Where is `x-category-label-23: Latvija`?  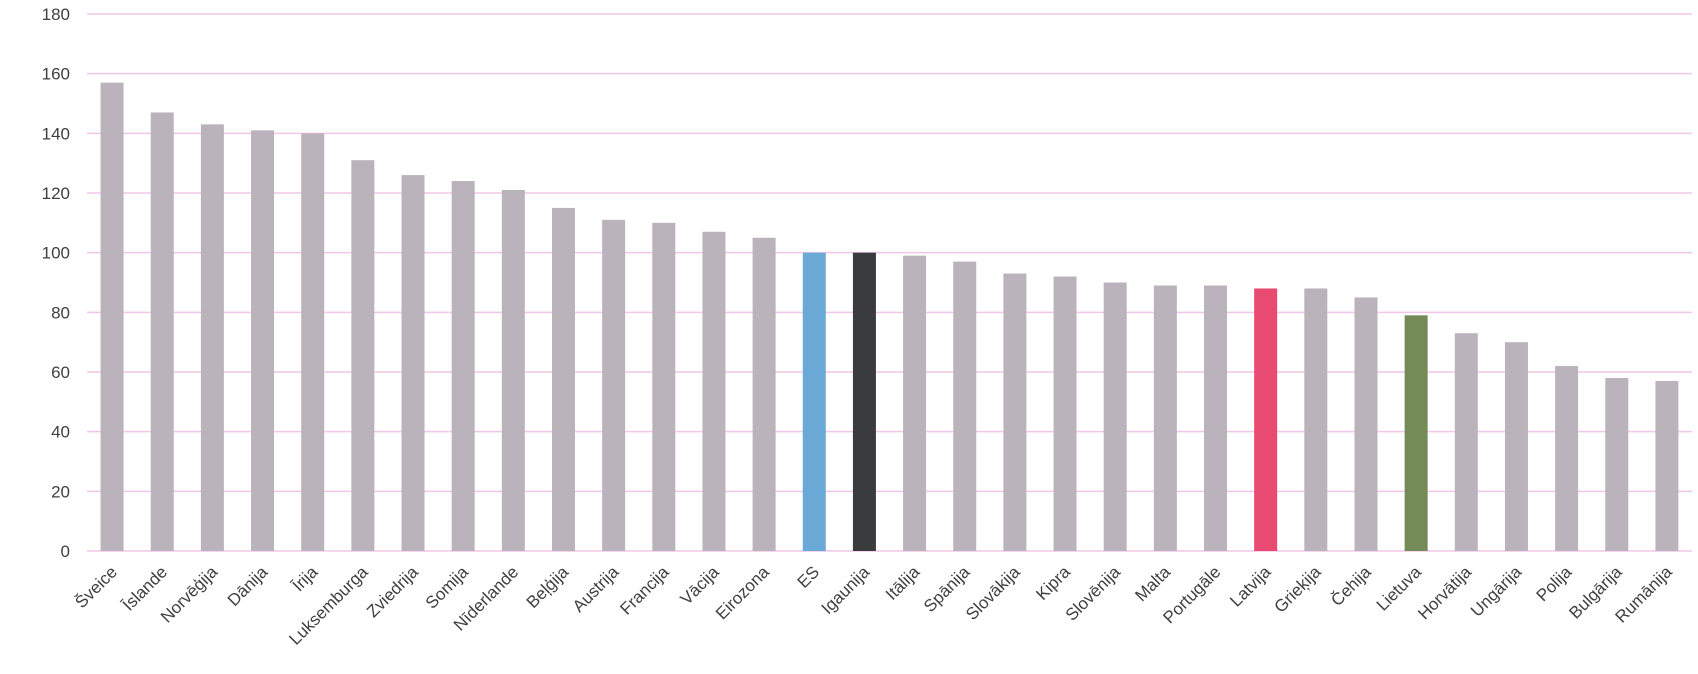
x-category-label-23: Latvija is located at coordinates (1250, 586).